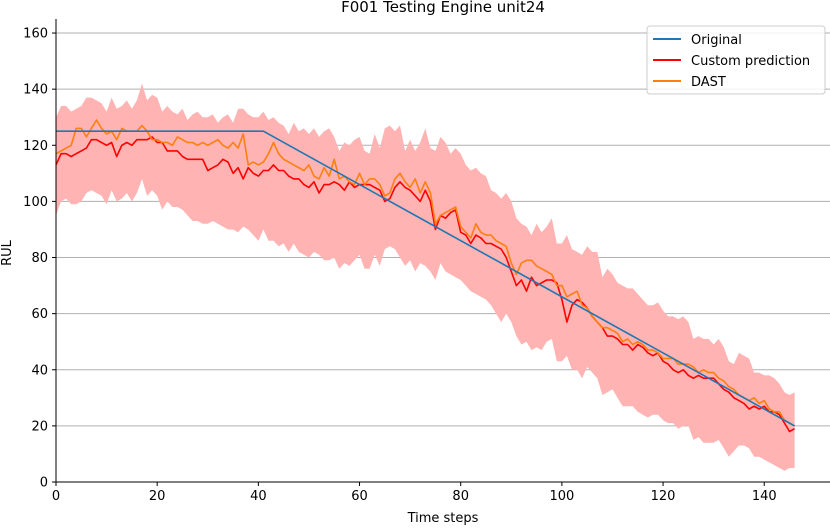 Image resolution: width=830 pixels, height=529 pixels. I want to click on x-tick-label: 80, so click(460, 496).